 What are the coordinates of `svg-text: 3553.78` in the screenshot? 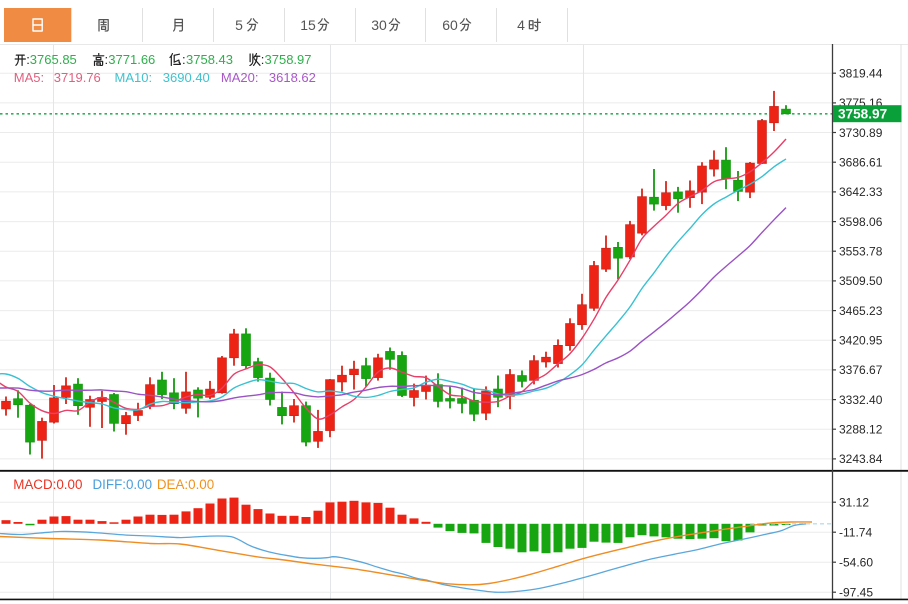 It's located at (861, 252).